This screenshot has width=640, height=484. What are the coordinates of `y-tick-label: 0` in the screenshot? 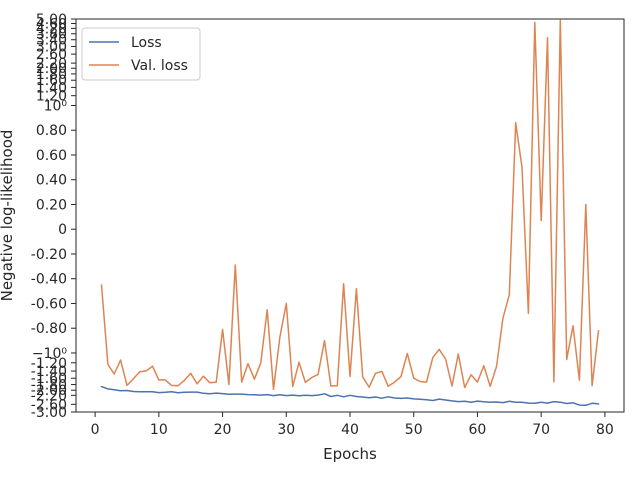 It's located at (62, 230).